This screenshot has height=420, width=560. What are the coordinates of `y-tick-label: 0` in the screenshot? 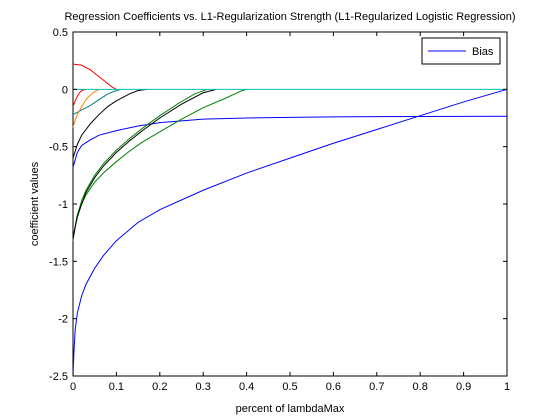 It's located at (65, 90).